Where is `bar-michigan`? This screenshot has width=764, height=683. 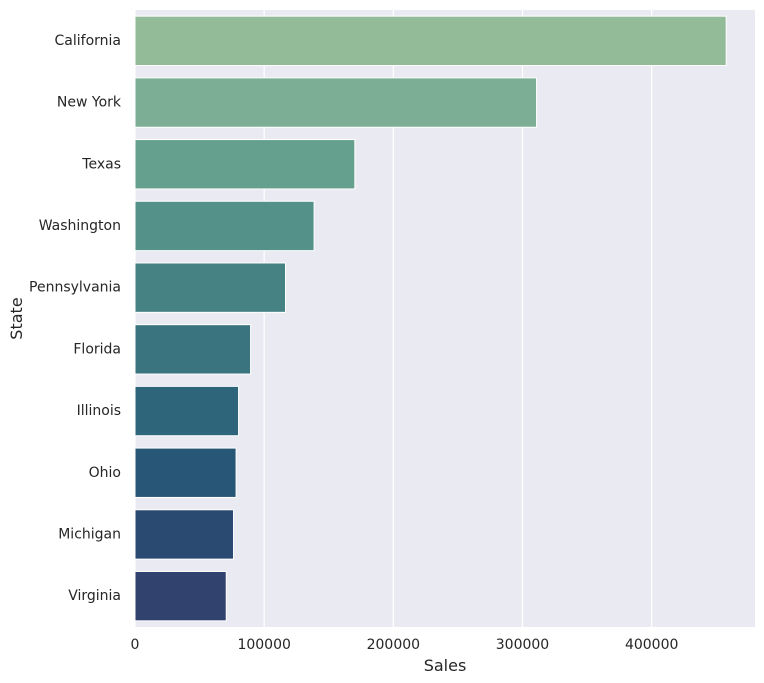 bar-michigan is located at coordinates (184, 534).